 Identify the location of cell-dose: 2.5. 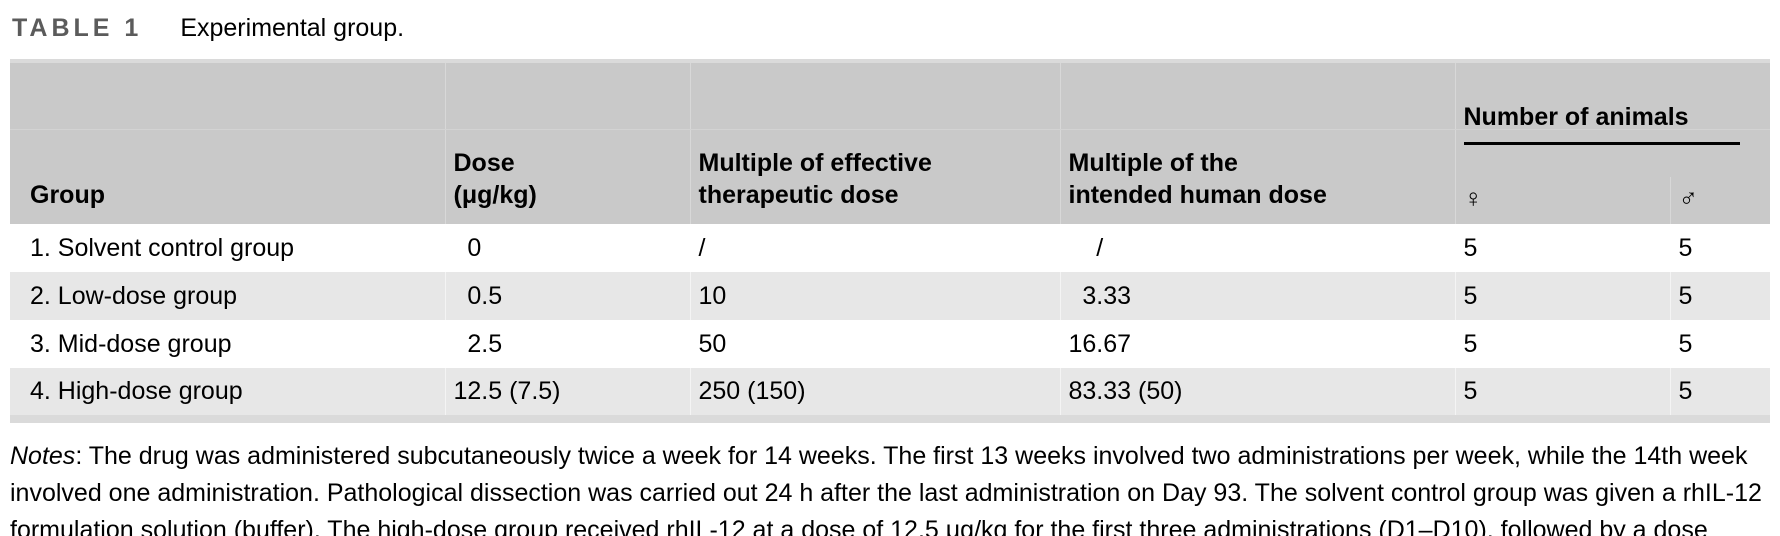
(567, 344).